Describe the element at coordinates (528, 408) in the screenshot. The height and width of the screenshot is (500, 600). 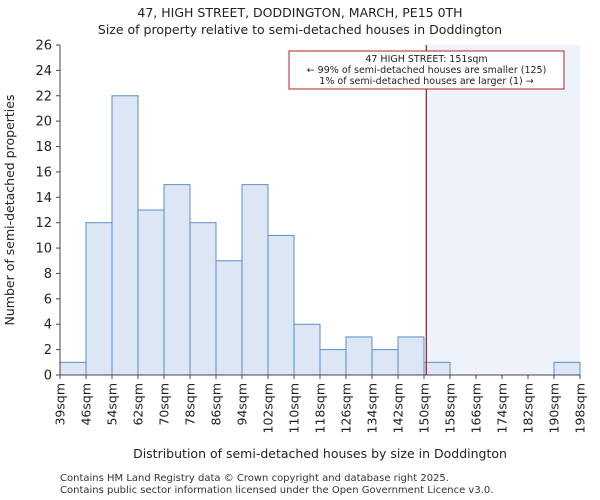
I see `x-tick-label-182sqm: 182sqm` at that location.